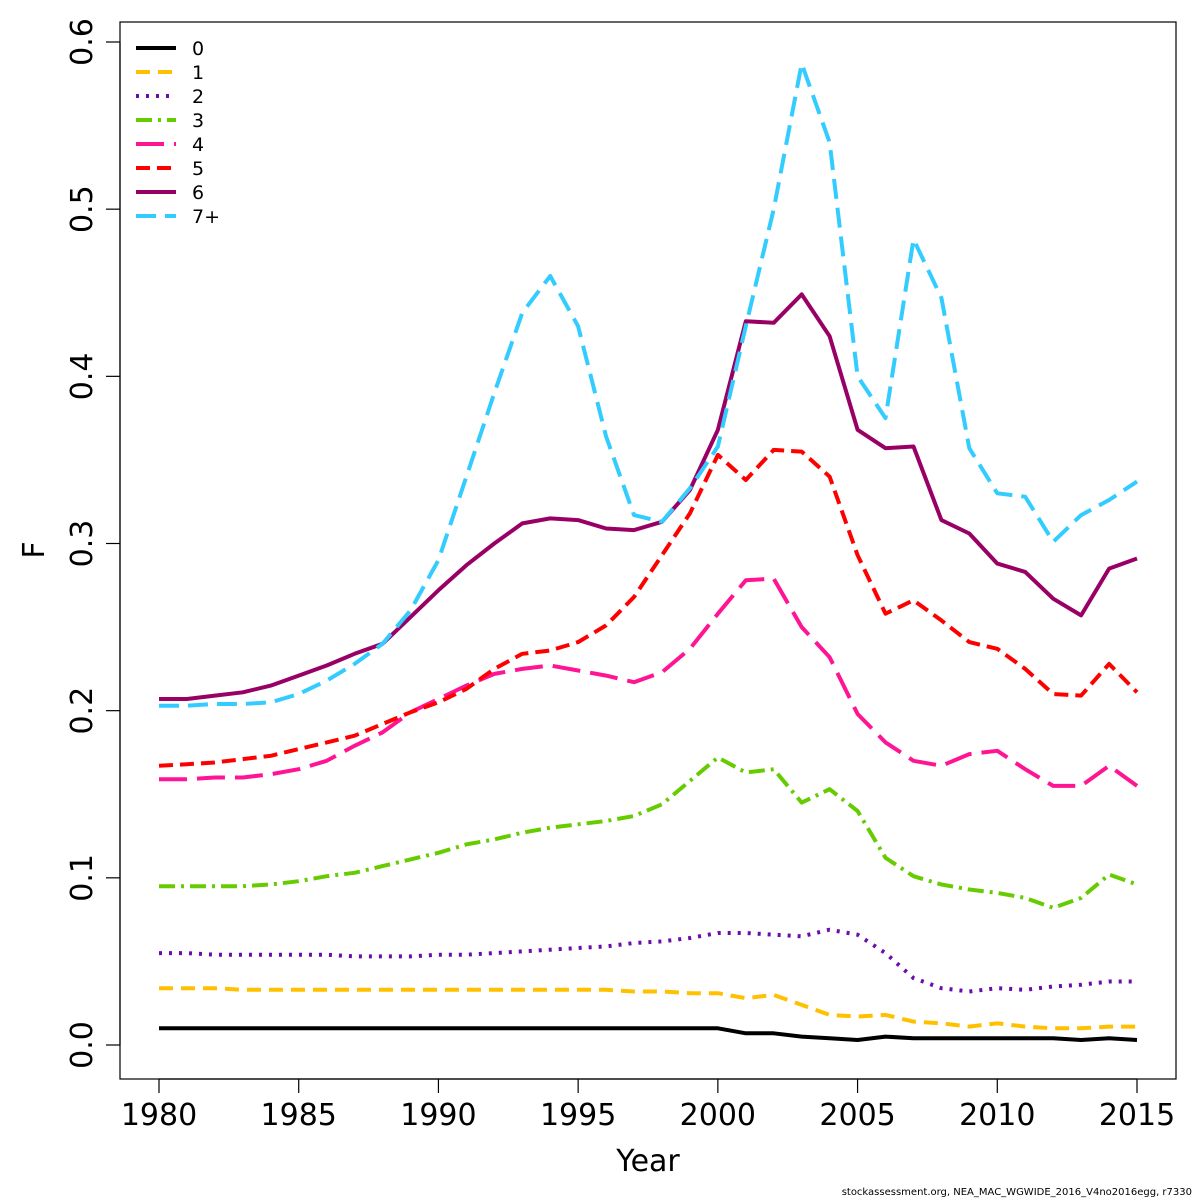  What do you see at coordinates (198, 49) in the screenshot?
I see `legend-label: 0` at bounding box center [198, 49].